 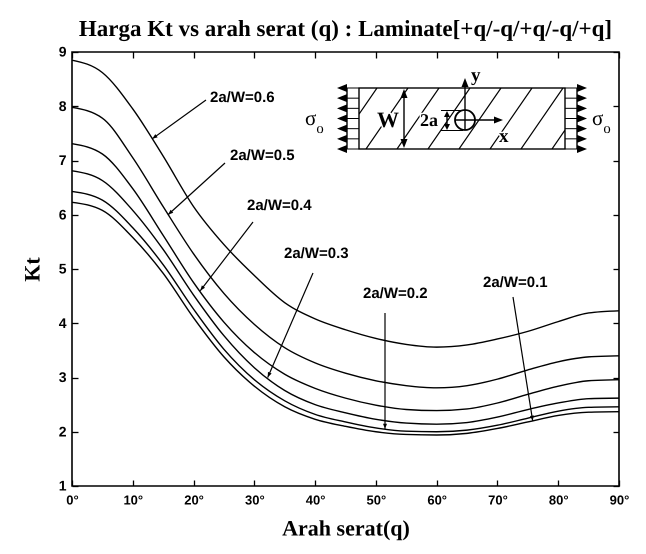 I want to click on x-tick-label: 60°, so click(x=437, y=500).